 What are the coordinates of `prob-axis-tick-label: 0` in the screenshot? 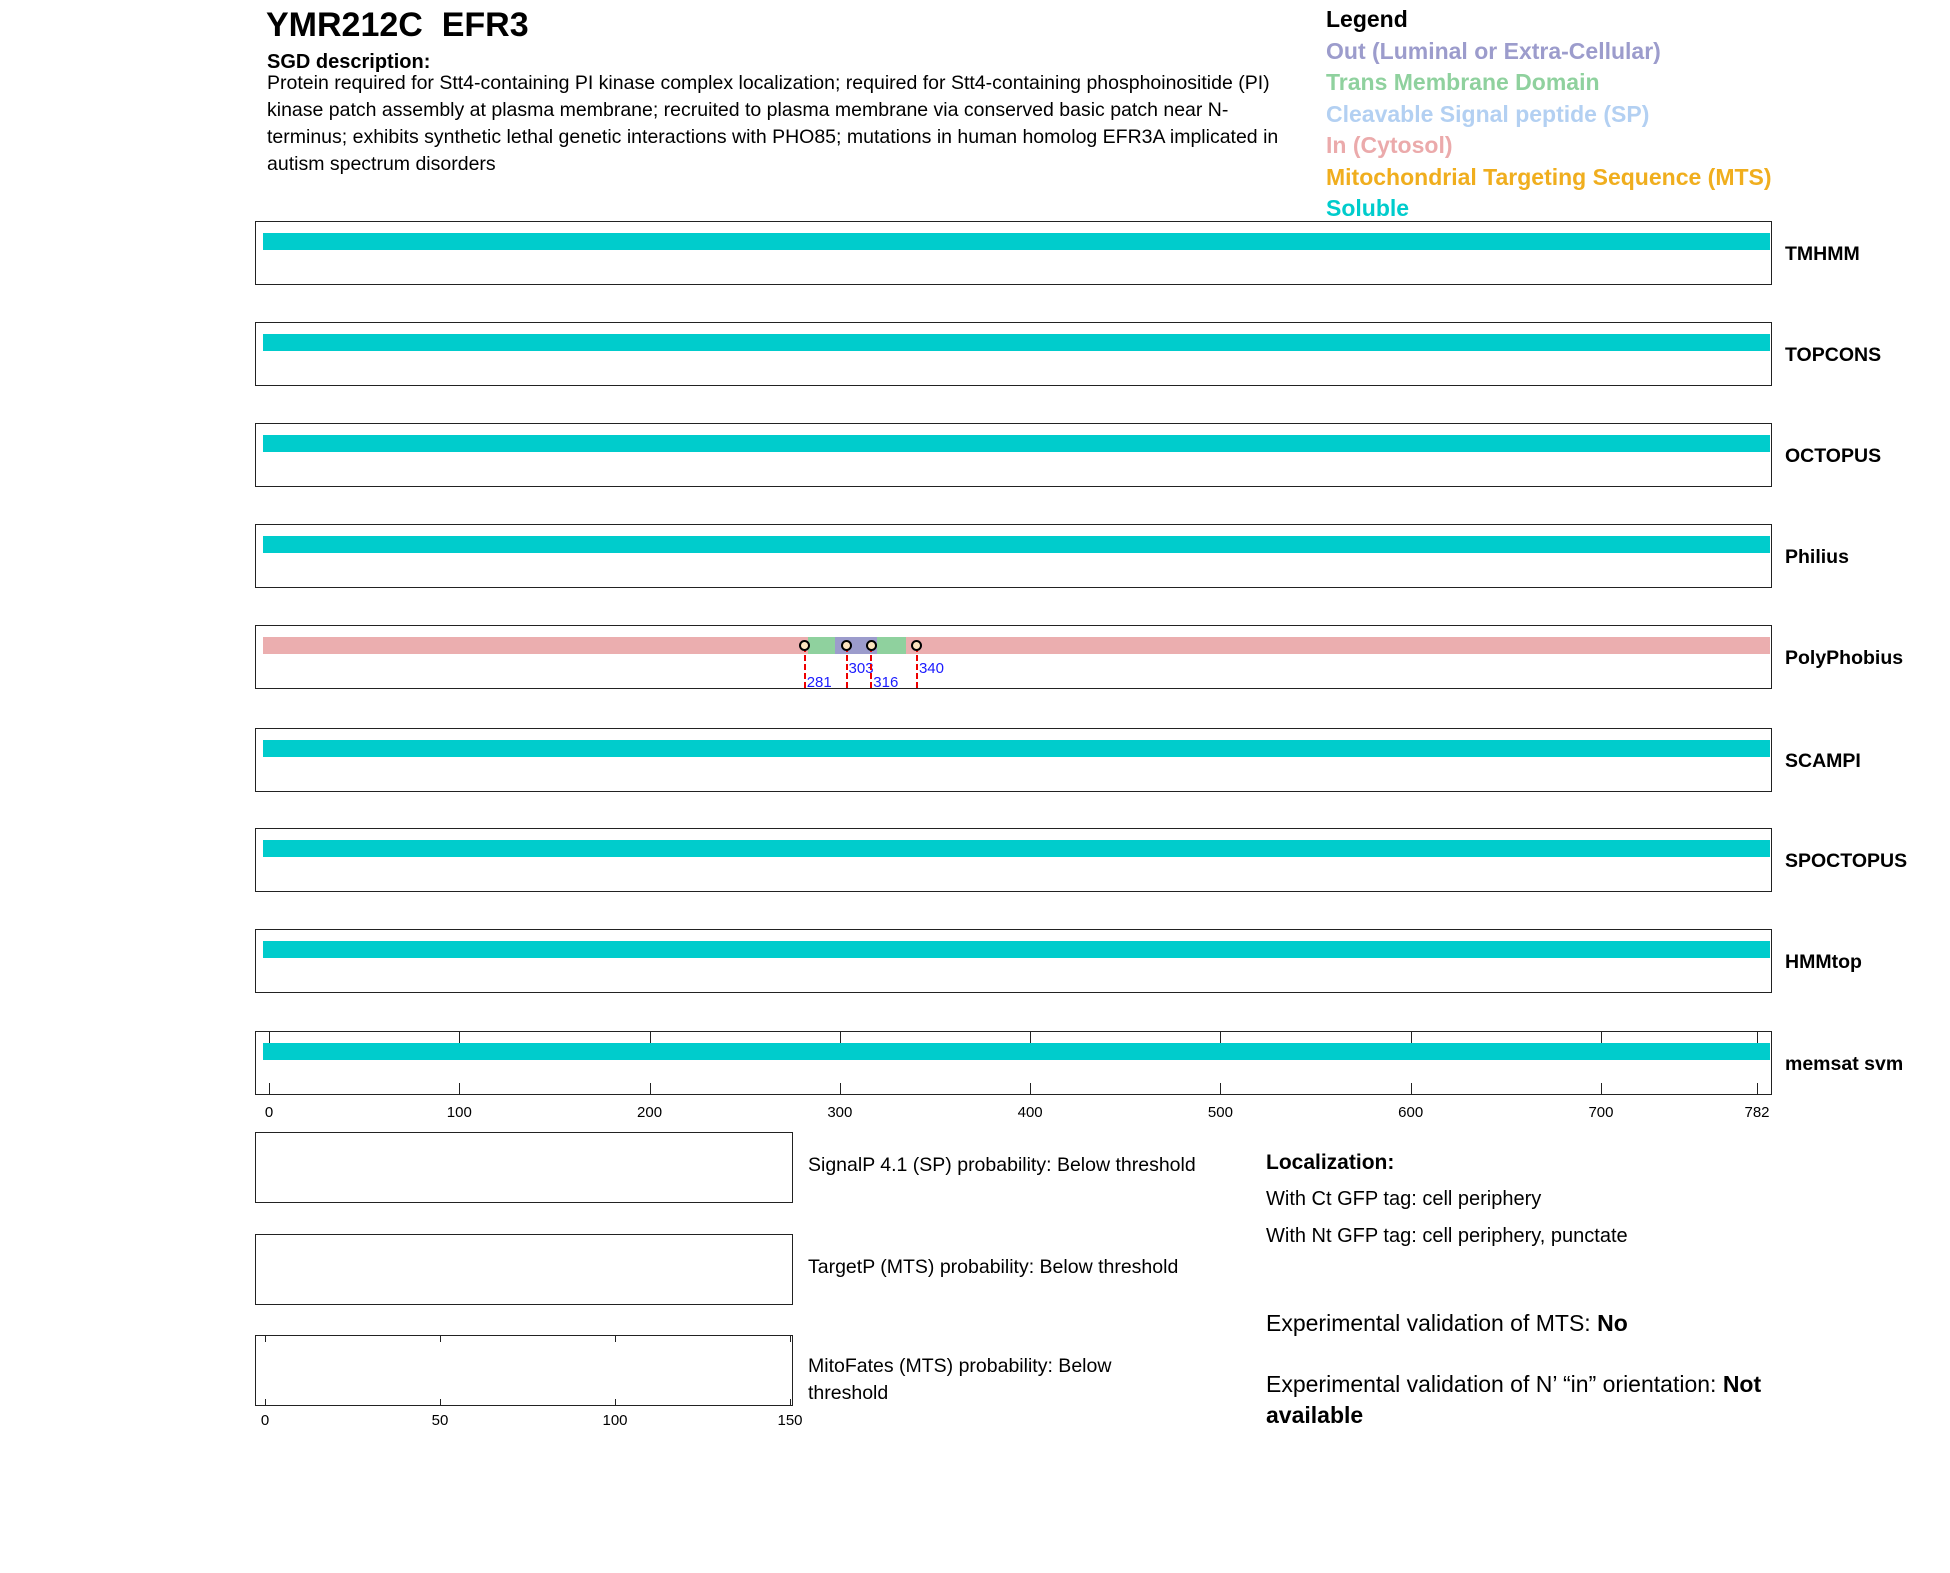 It's located at (265, 1420).